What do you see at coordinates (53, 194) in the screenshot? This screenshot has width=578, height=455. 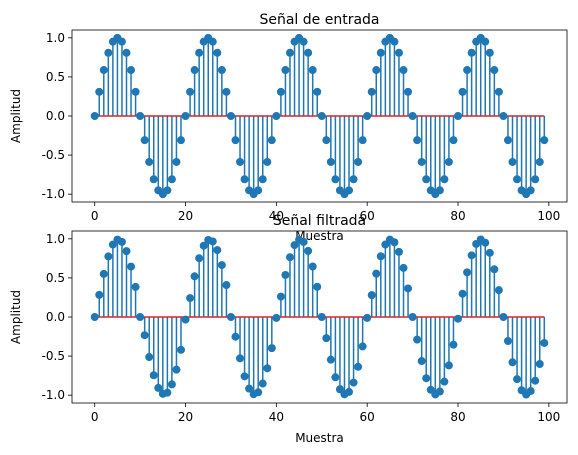 I see `input-signal-y-tick-label: -1.0` at bounding box center [53, 194].